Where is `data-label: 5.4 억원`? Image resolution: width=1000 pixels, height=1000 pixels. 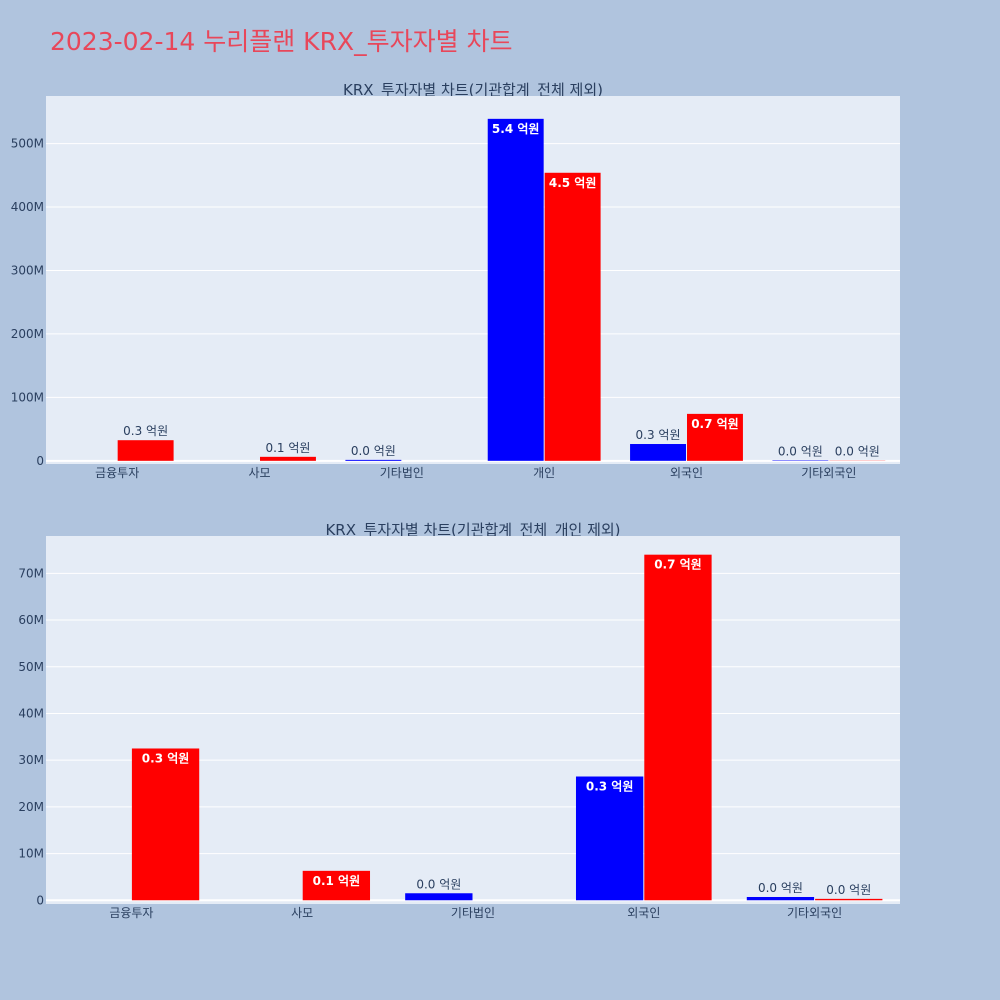 data-label: 5.4 억원 is located at coordinates (516, 129).